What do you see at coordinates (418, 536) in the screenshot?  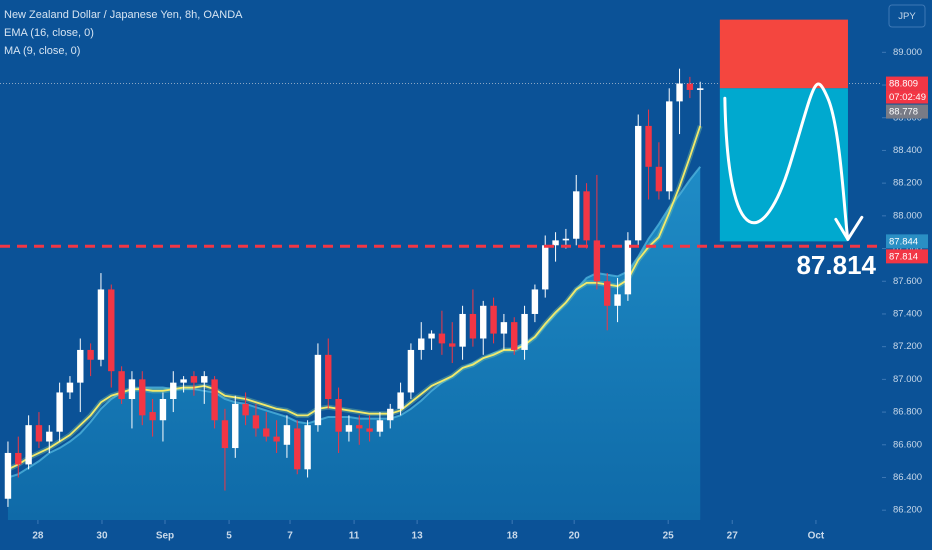 I see `x-tick-label: 13` at bounding box center [418, 536].